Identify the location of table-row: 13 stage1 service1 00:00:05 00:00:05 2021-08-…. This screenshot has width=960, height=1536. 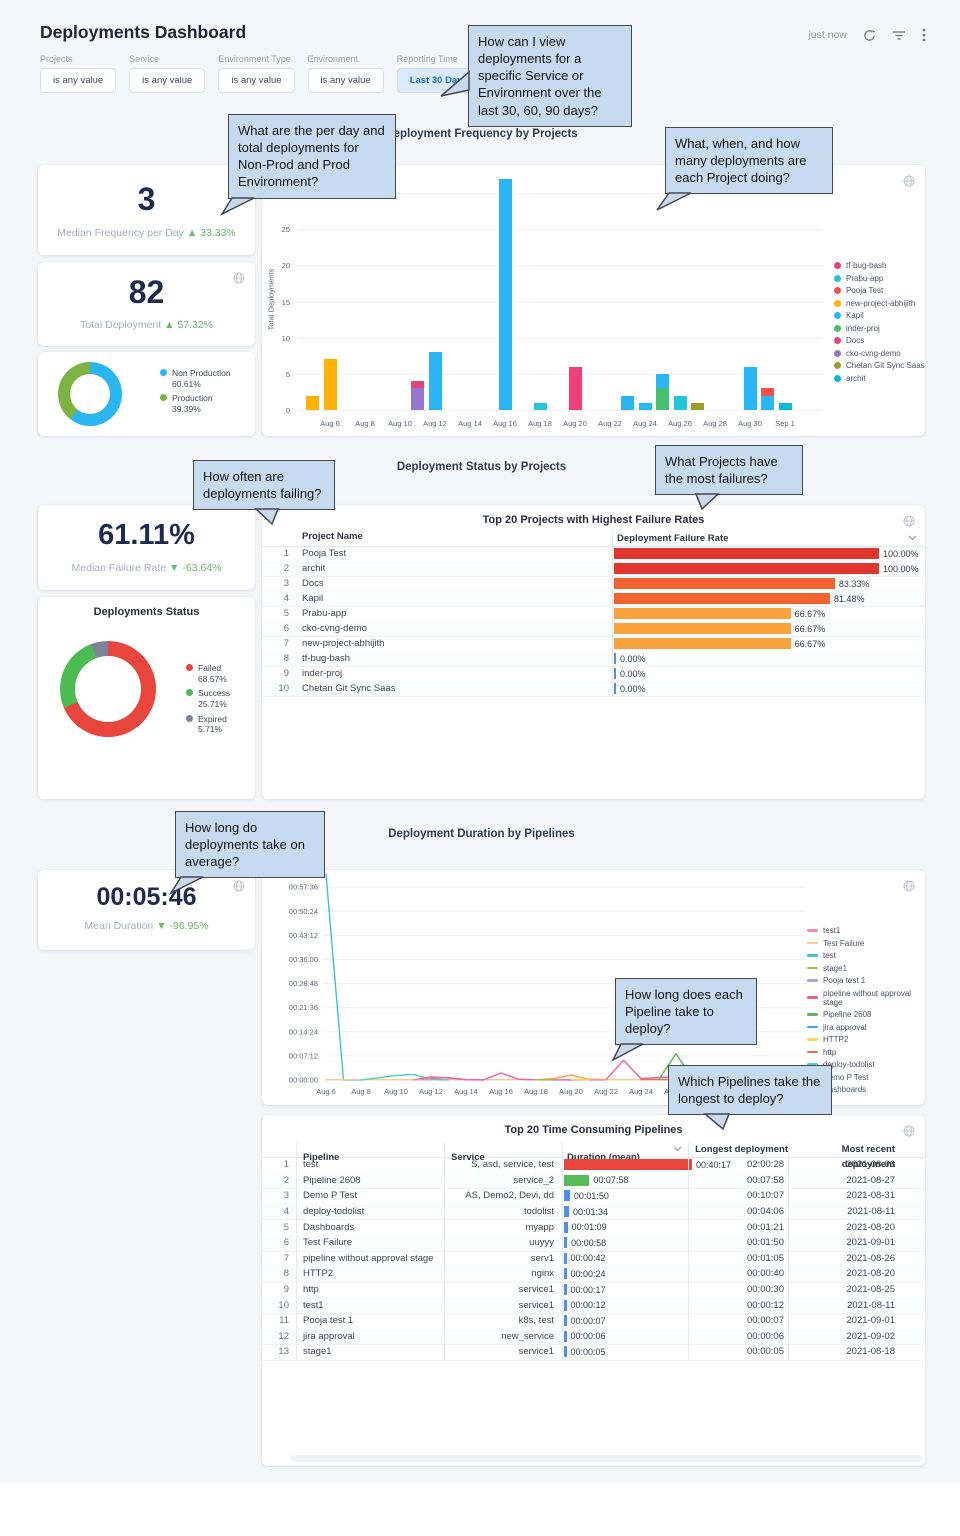
(593, 1352).